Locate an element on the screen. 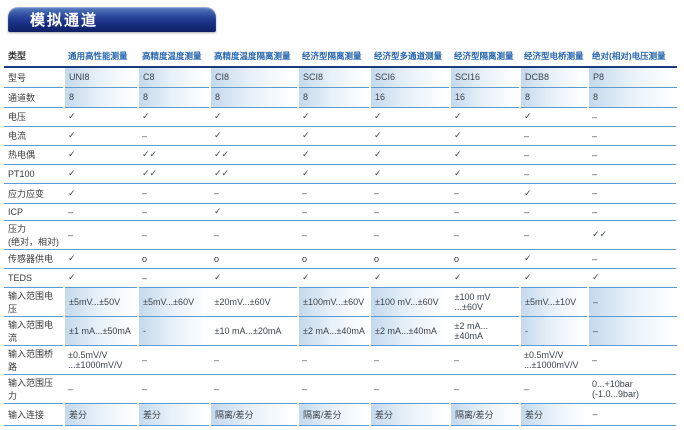  spec-row: 电流 ✓ – ✓ ✓ ✓ ✓ – – is located at coordinates (340, 136).